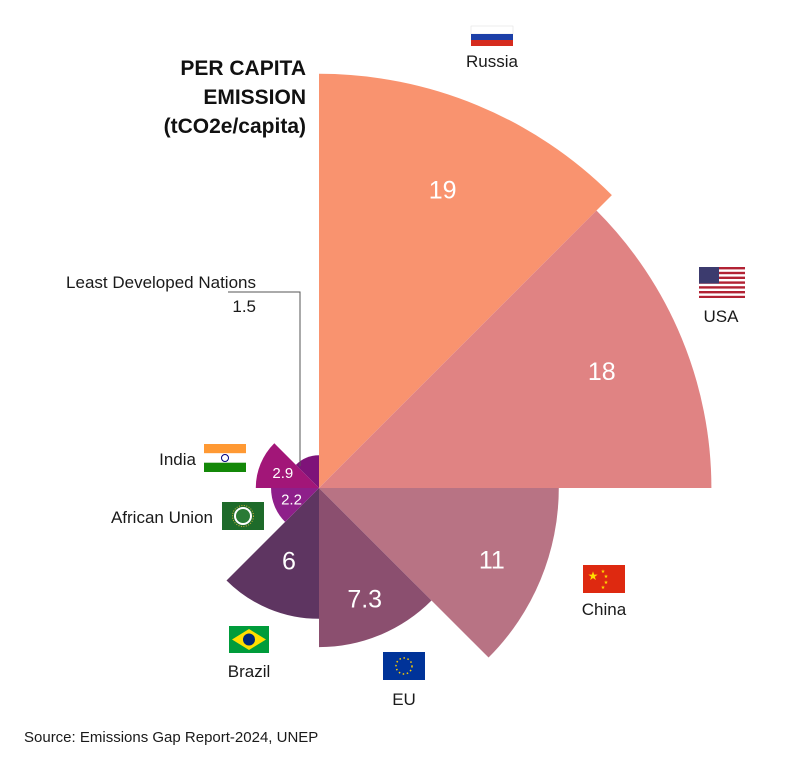 The image size is (801, 773). I want to click on label-eu: EU, so click(404, 699).